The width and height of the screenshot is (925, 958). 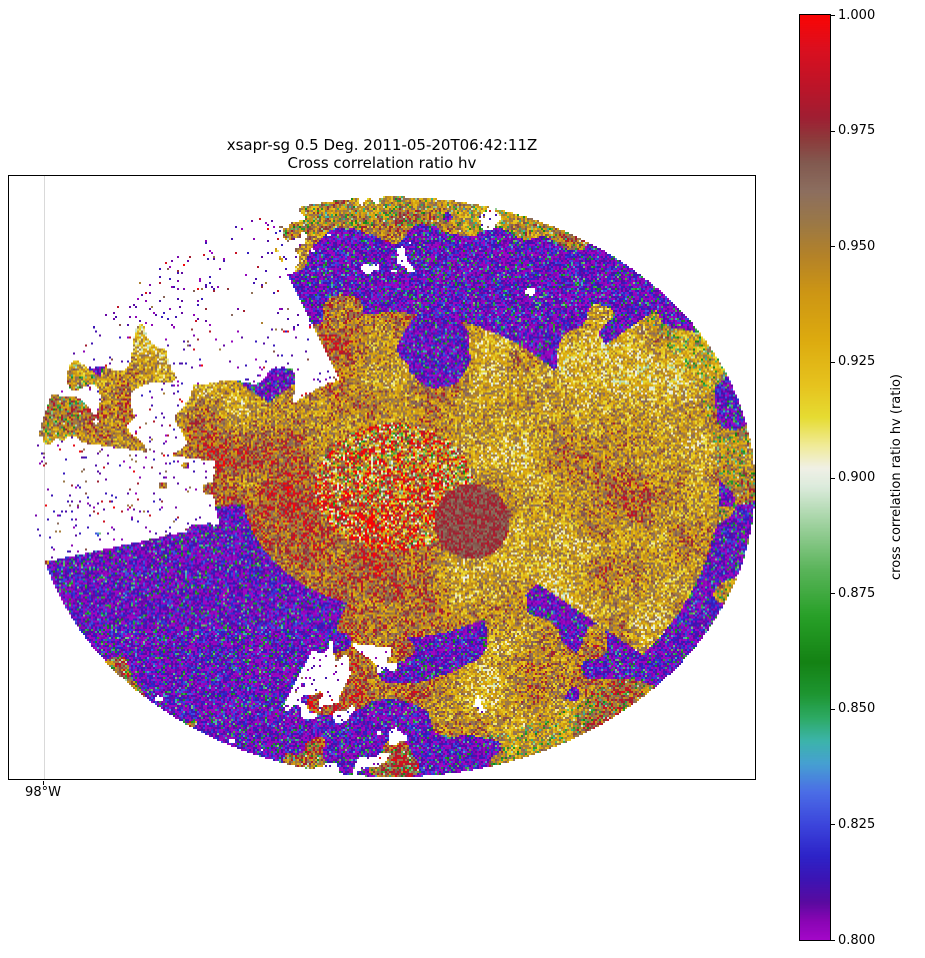 What do you see at coordinates (857, 246) in the screenshot?
I see `colorbar-tick-label: 0.950` at bounding box center [857, 246].